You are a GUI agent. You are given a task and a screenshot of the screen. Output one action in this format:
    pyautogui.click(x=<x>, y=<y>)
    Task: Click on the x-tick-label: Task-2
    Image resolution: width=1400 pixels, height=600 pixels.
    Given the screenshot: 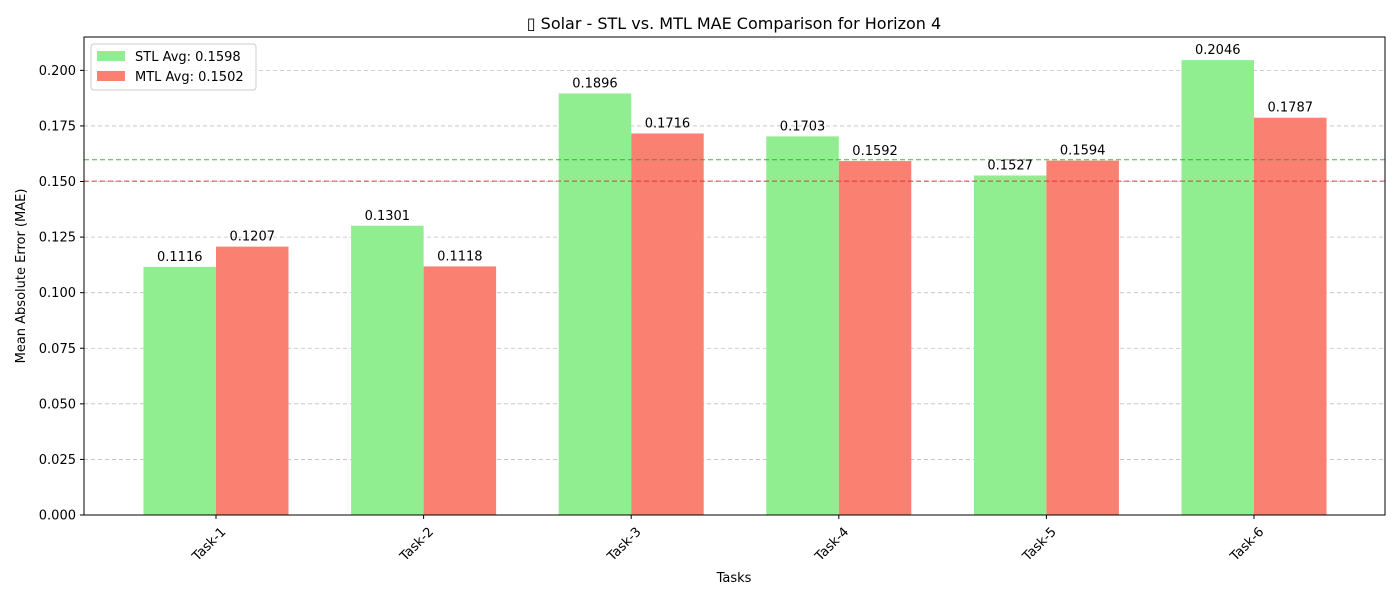 What is the action you would take?
    pyautogui.click(x=417, y=545)
    